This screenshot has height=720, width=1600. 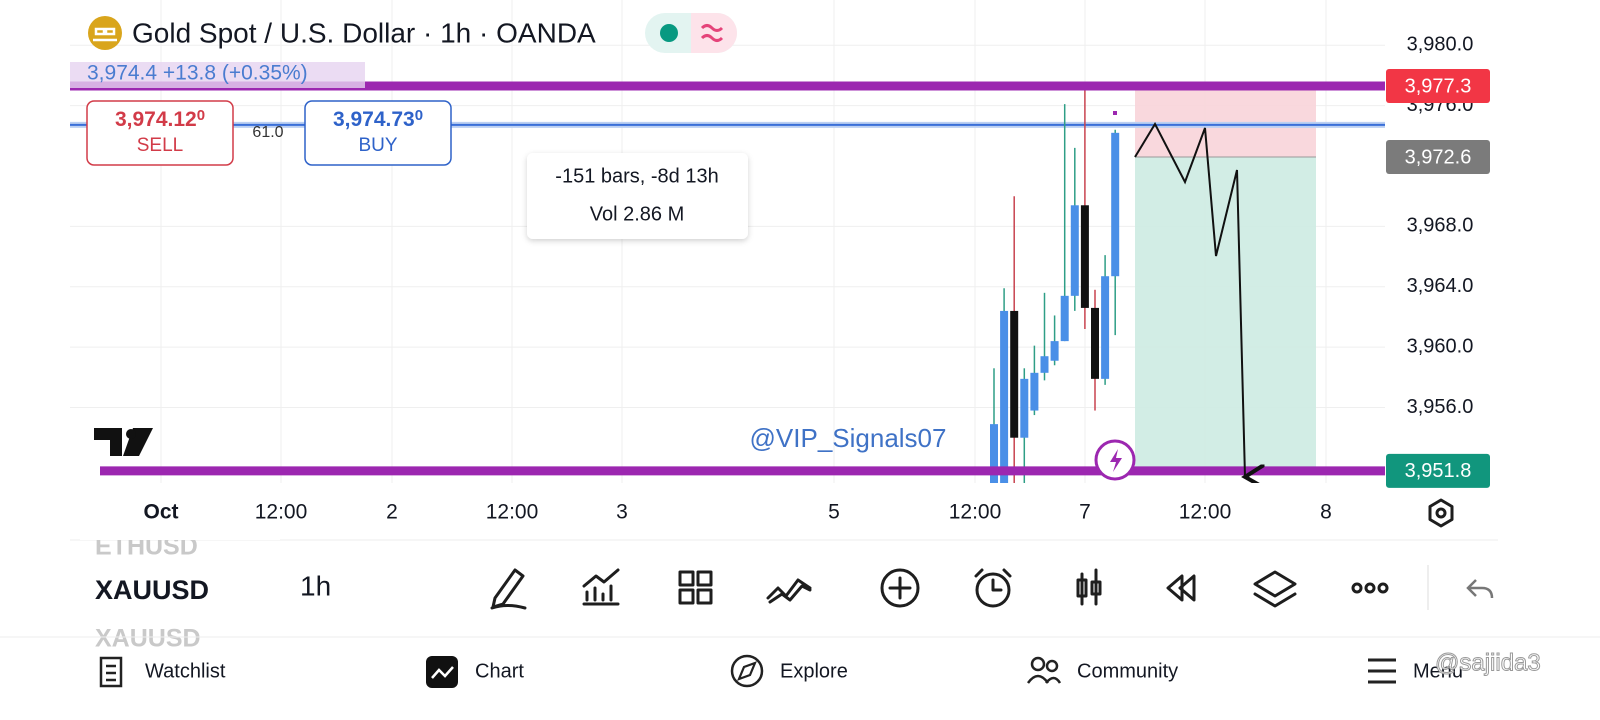 What do you see at coordinates (197, 73) in the screenshot?
I see `quote: 3,974.4 +13.8 (+0.35%)` at bounding box center [197, 73].